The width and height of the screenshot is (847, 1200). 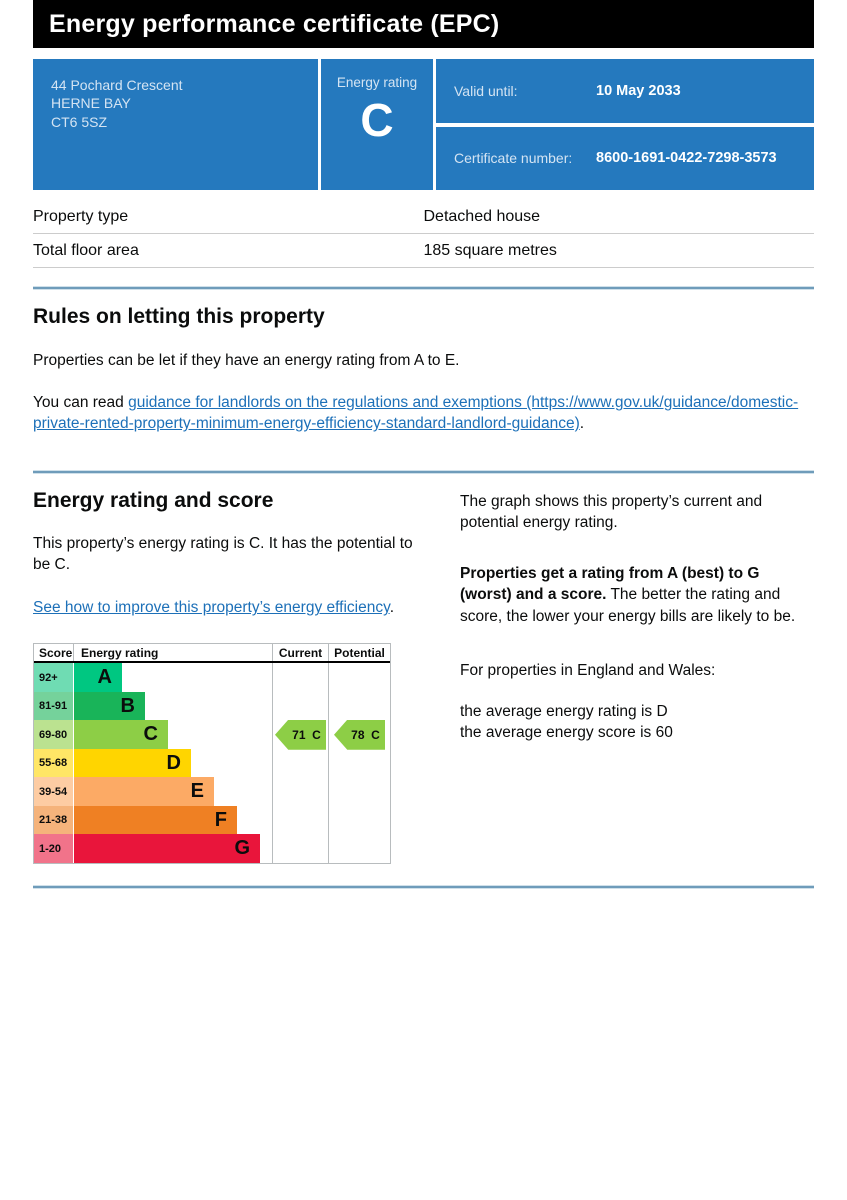 I want to click on page-title: Energy performance certificate (EPC), so click(x=274, y=23).